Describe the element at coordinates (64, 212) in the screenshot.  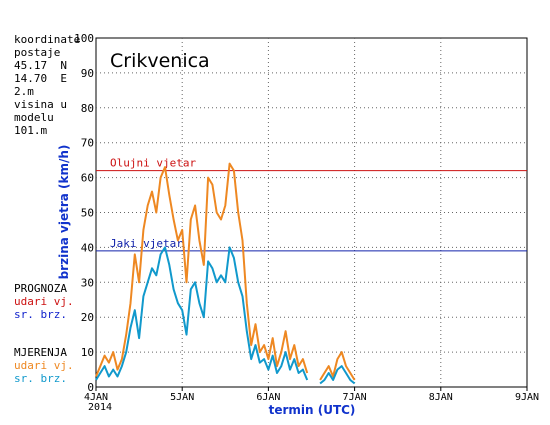
I see `y-axis-label: brzina vjetra (km/h)` at that location.